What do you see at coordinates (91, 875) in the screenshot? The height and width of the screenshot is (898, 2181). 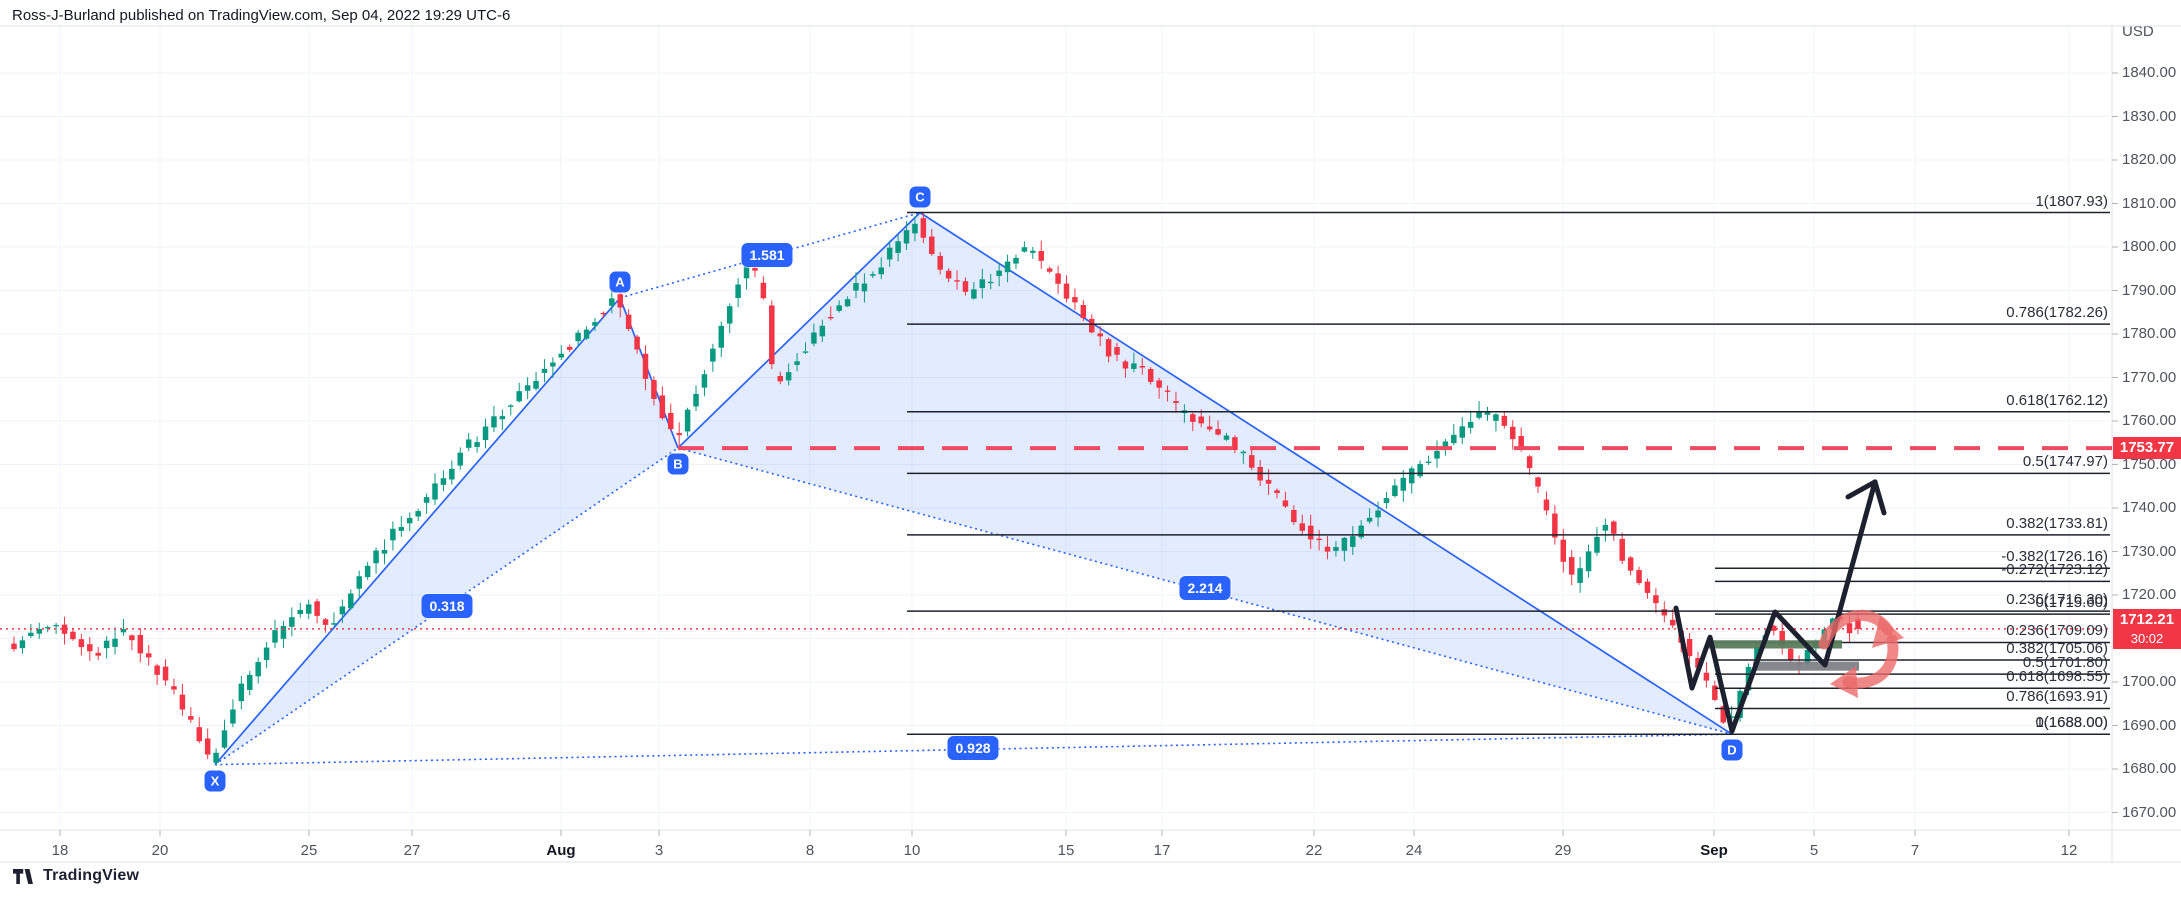 I see `tradingview-logo-text: TradingView` at bounding box center [91, 875].